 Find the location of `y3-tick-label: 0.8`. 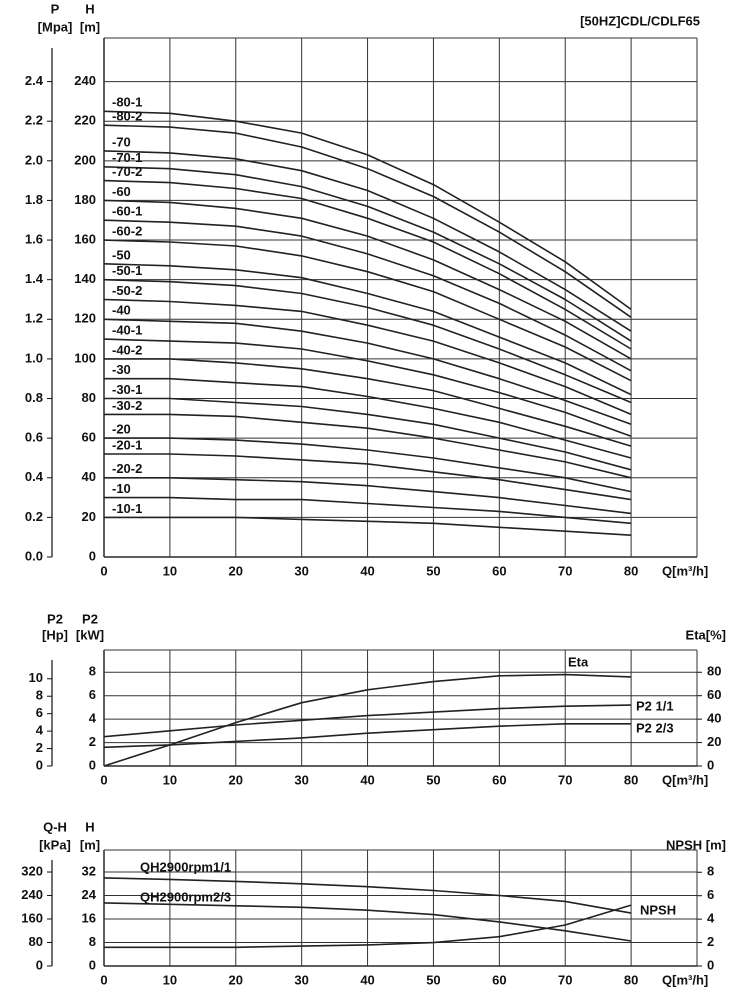

y3-tick-label: 0.8 is located at coordinates (34, 397).